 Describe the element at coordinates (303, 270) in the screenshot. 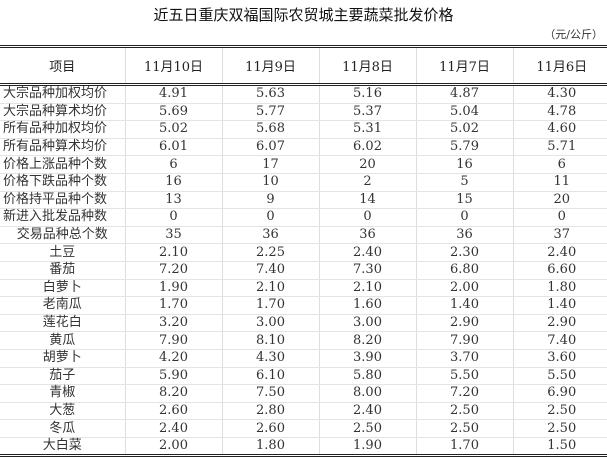

I see `table-row: 番茄 7.20 7.40 7.30 6.80 6.60` at that location.